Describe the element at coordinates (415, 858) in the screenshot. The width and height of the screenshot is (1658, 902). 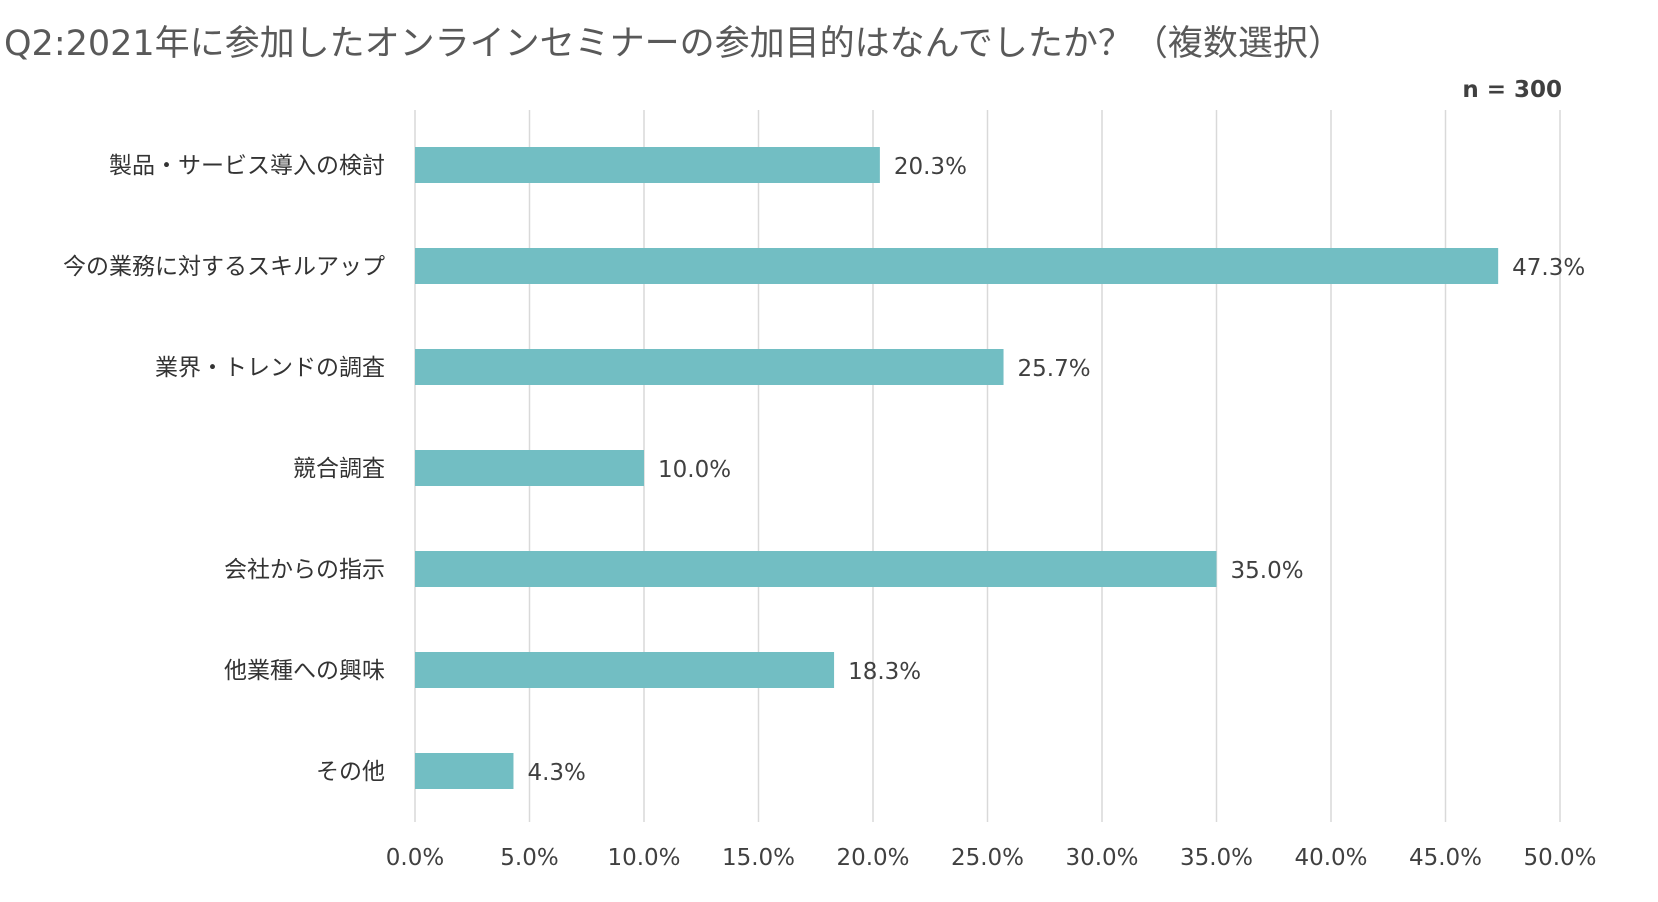
I see `x-tick-label: 0.0%` at that location.